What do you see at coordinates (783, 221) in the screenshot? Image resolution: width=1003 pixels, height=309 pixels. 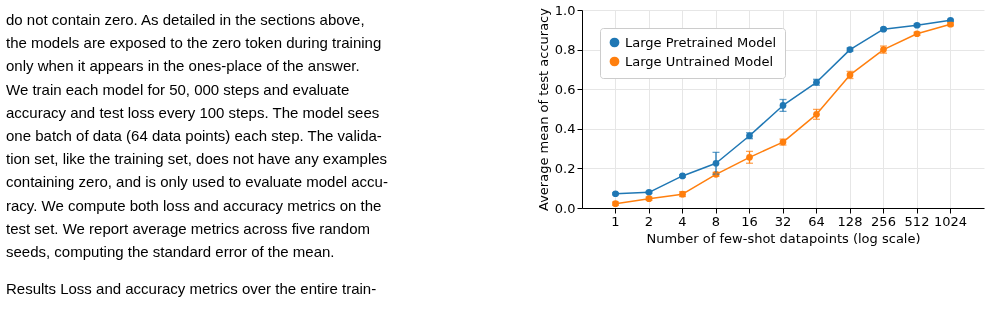 I see `x-tick-label: 32` at bounding box center [783, 221].